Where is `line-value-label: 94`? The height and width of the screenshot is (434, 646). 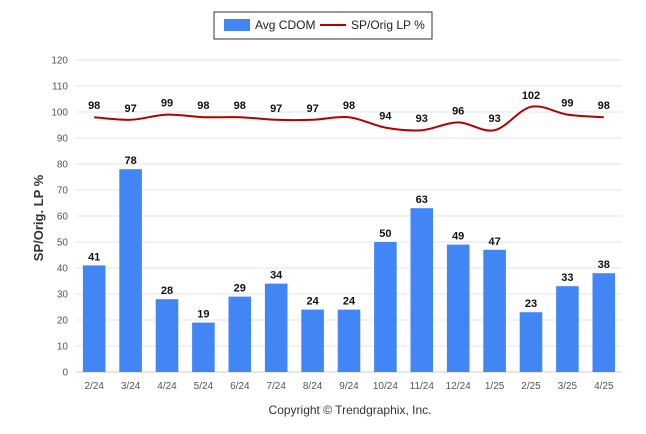
line-value-label: 94 is located at coordinates (385, 117).